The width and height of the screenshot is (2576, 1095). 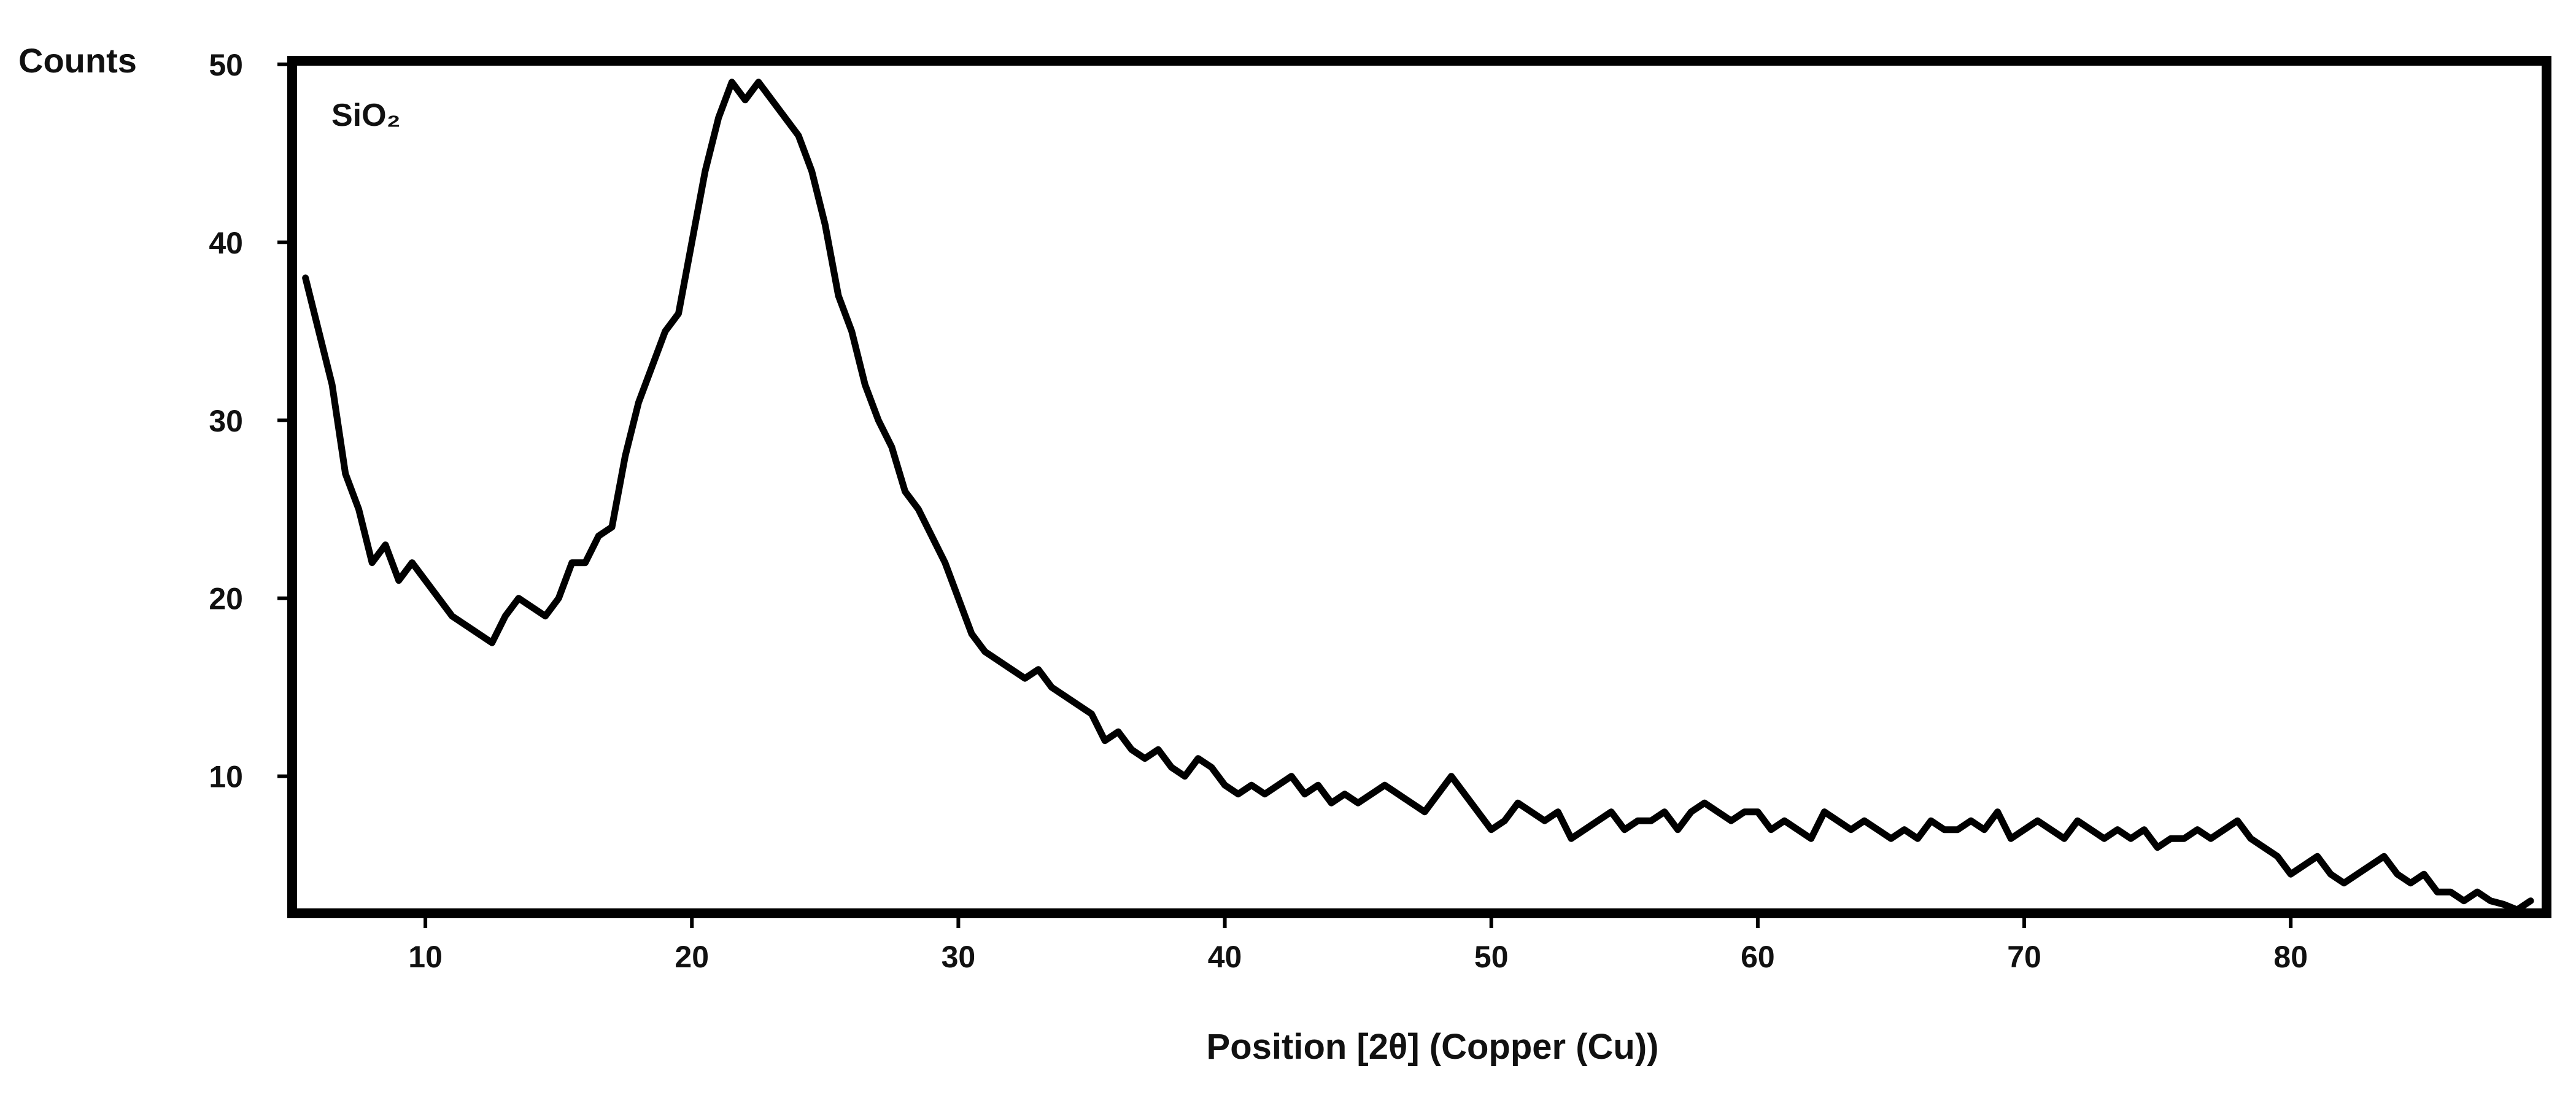 I want to click on x-tick-label: 70, so click(x=2024, y=957).